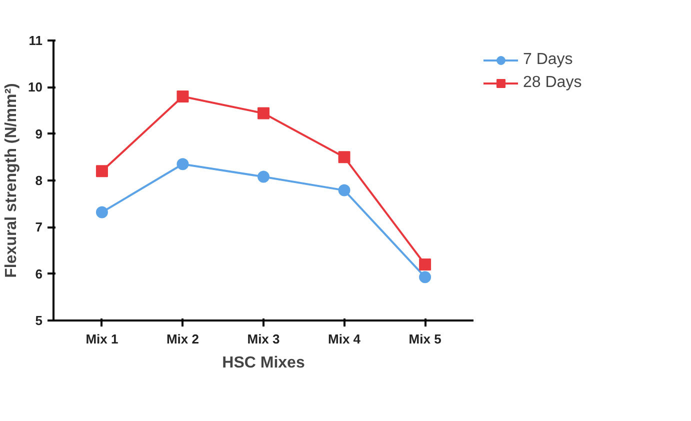  I want to click on legend-label: 7 Days, so click(548, 60).